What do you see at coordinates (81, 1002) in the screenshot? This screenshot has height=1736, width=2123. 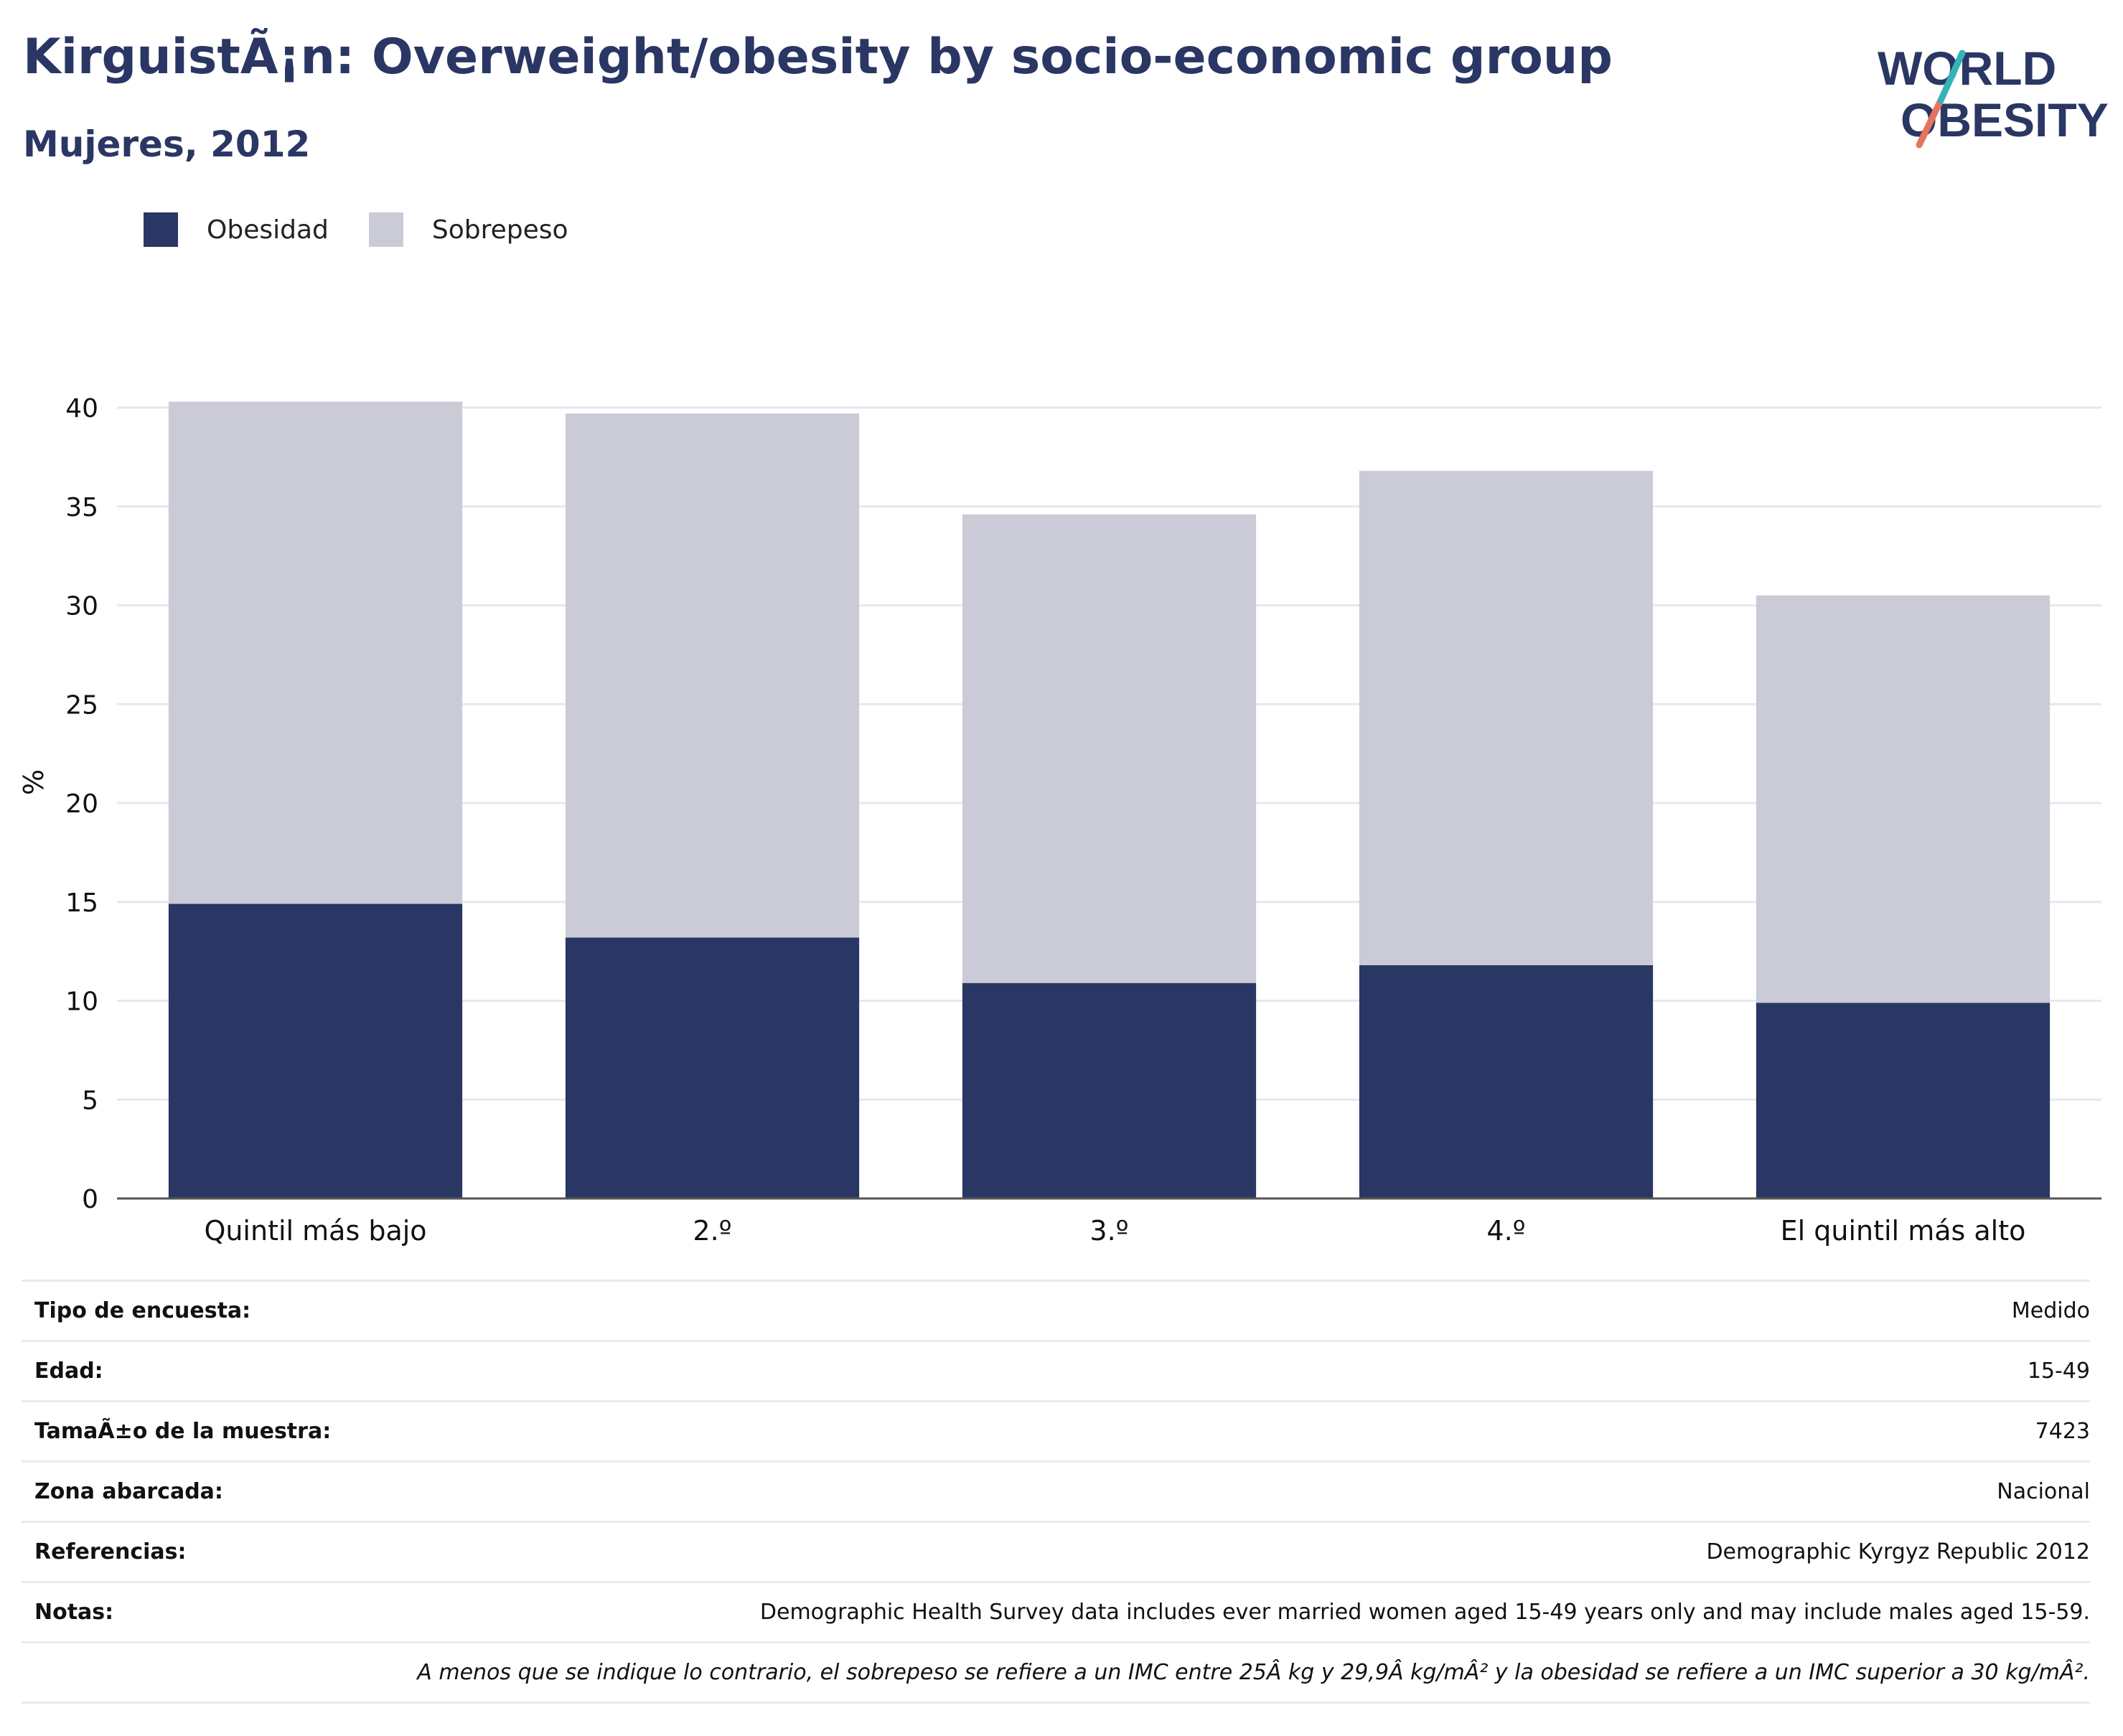 I see `y-tick-label: 10` at bounding box center [81, 1002].